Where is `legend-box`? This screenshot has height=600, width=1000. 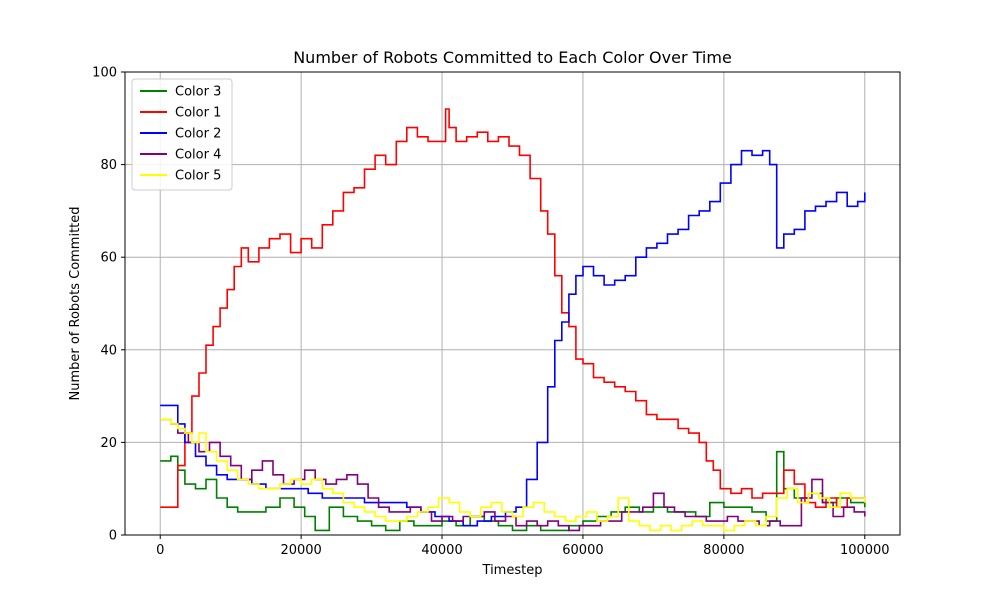
legend-box is located at coordinates (182, 134).